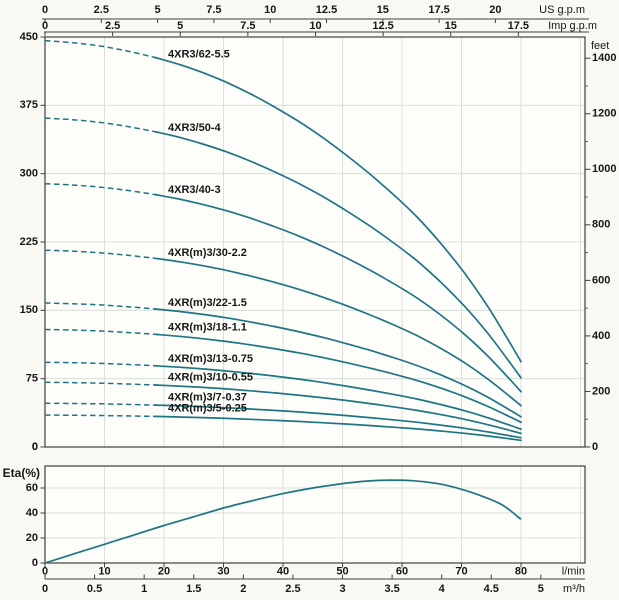 The width and height of the screenshot is (619, 600). Describe the element at coordinates (207, 253) in the screenshot. I see `pump-curve-label: 4XR(m)3/30-2.2` at that location.